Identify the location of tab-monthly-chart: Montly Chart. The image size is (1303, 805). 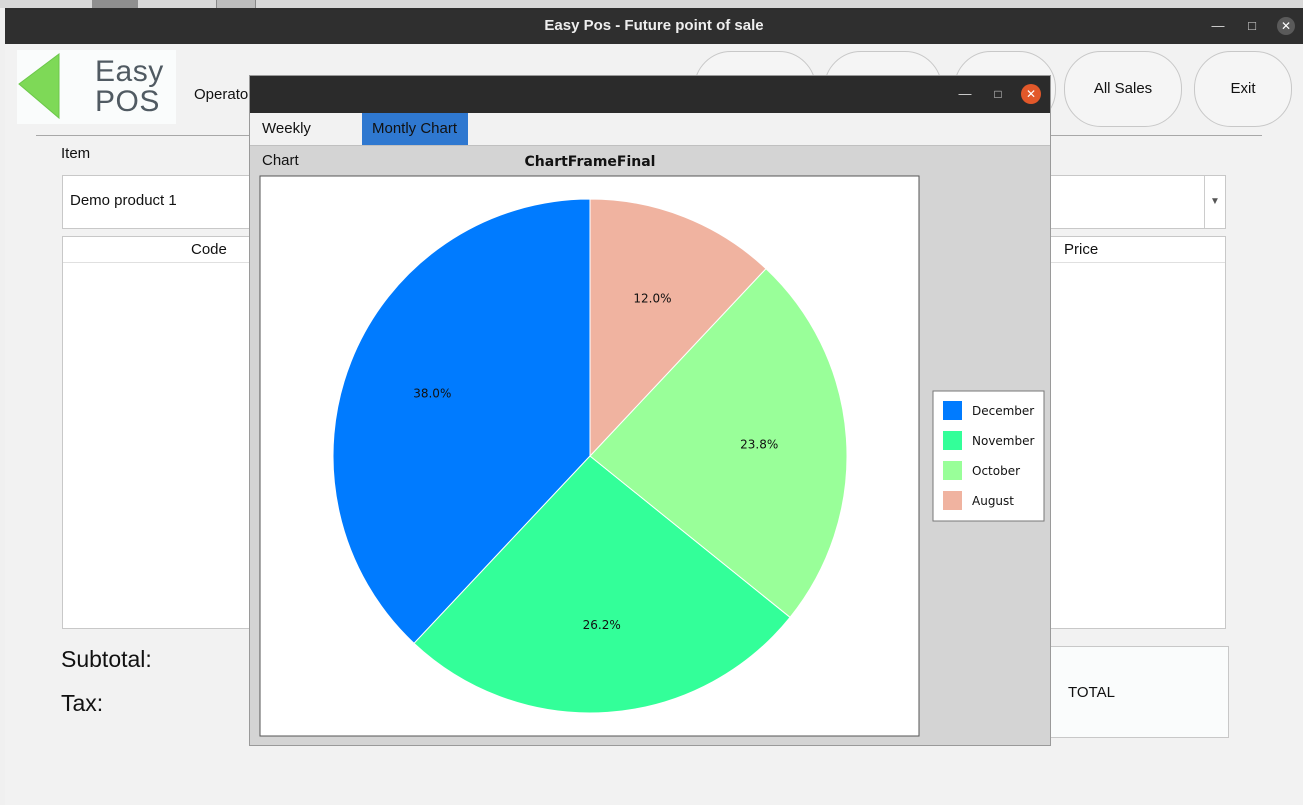
(415, 129).